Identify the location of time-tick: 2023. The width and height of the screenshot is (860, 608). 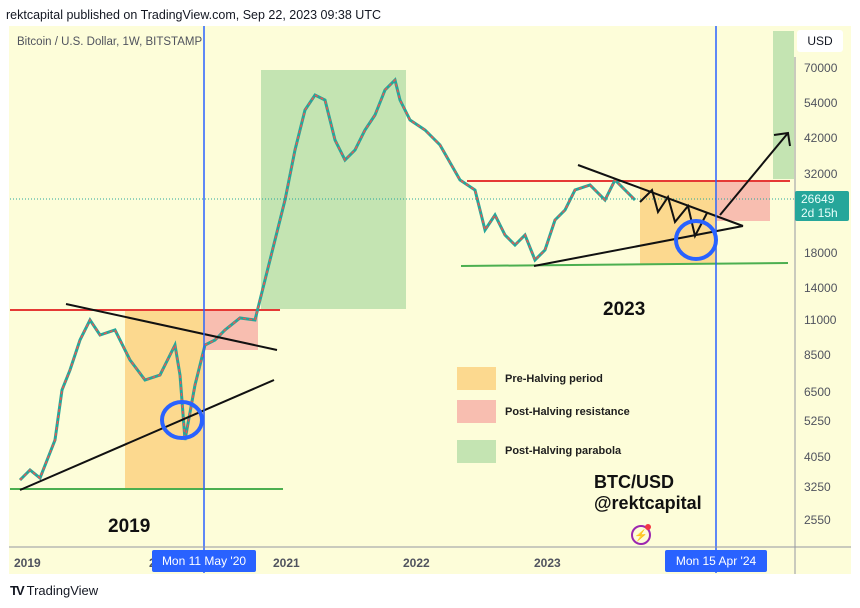
(547, 563).